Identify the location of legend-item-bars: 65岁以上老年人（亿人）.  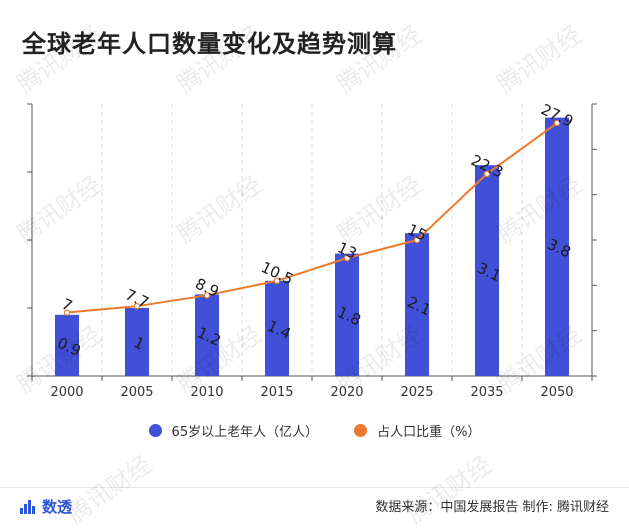
(233, 430).